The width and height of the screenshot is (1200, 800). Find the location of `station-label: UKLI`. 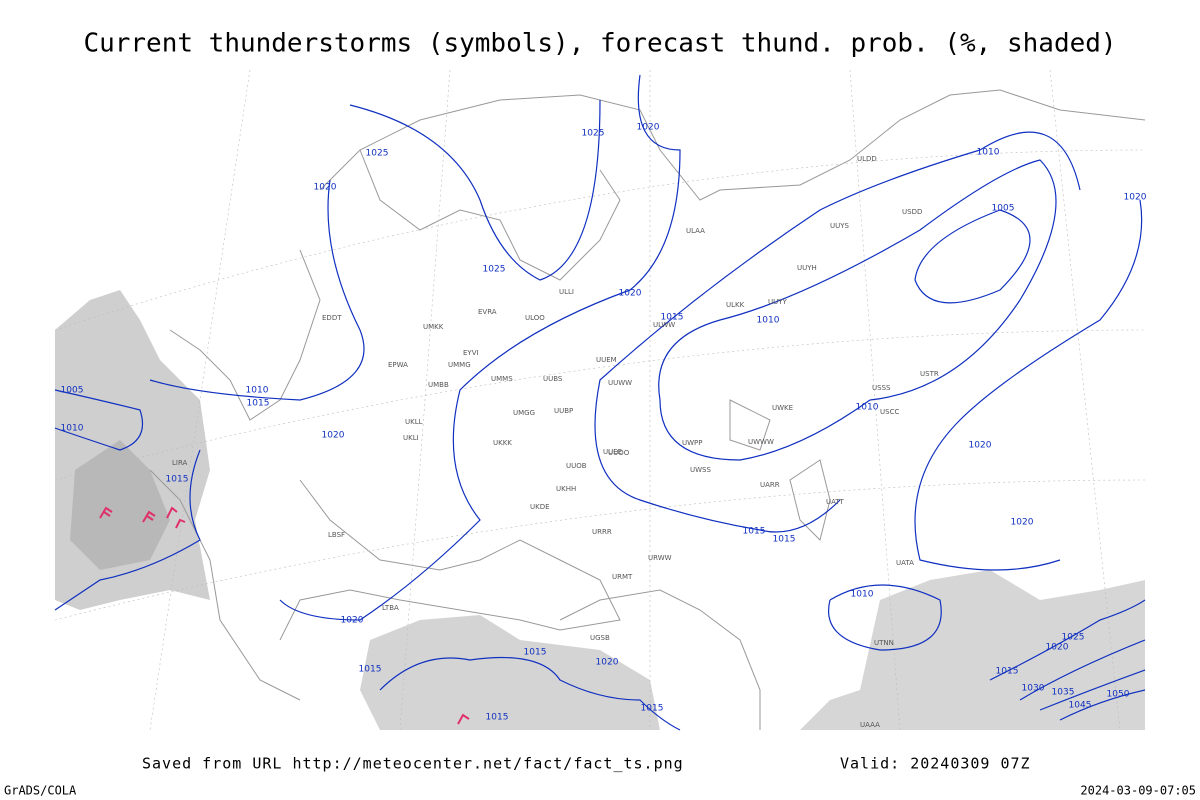

station-label: UKLI is located at coordinates (411, 438).